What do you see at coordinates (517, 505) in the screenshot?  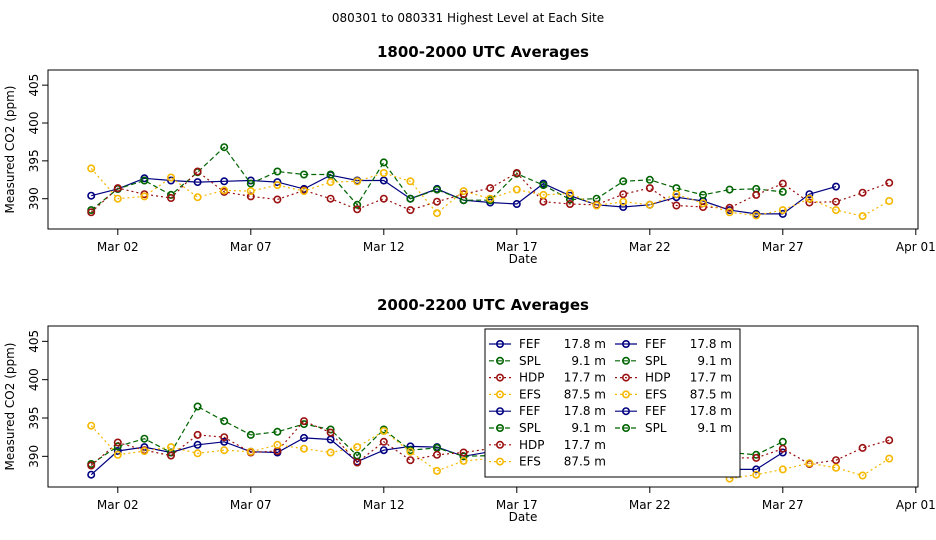 I see `x-tick-label: Mar 17` at bounding box center [517, 505].